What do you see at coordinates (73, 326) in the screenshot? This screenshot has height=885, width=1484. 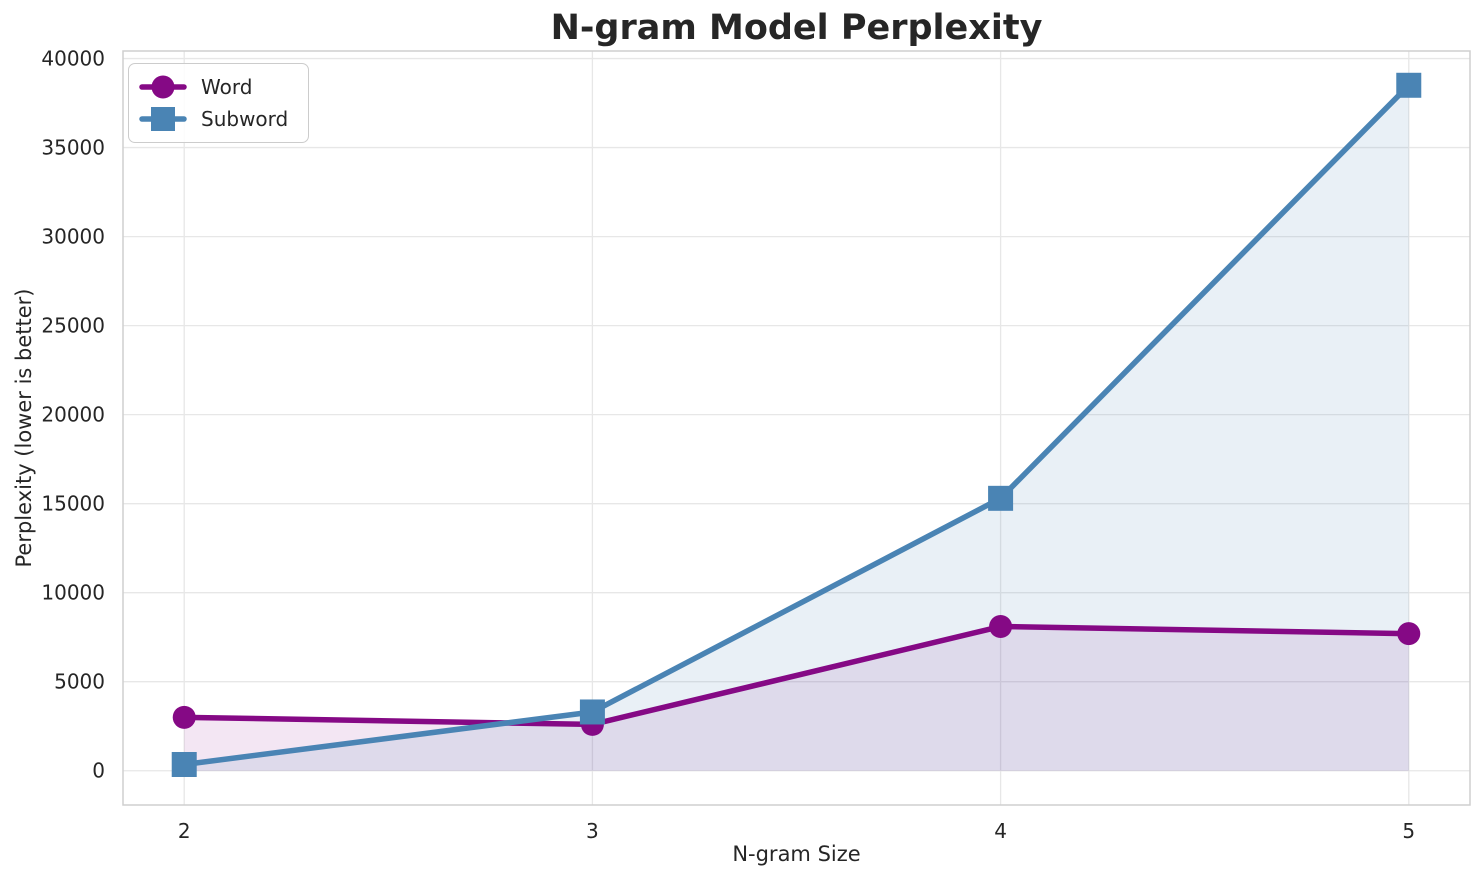 I see `y-tick-label-25000: 25000` at bounding box center [73, 326].